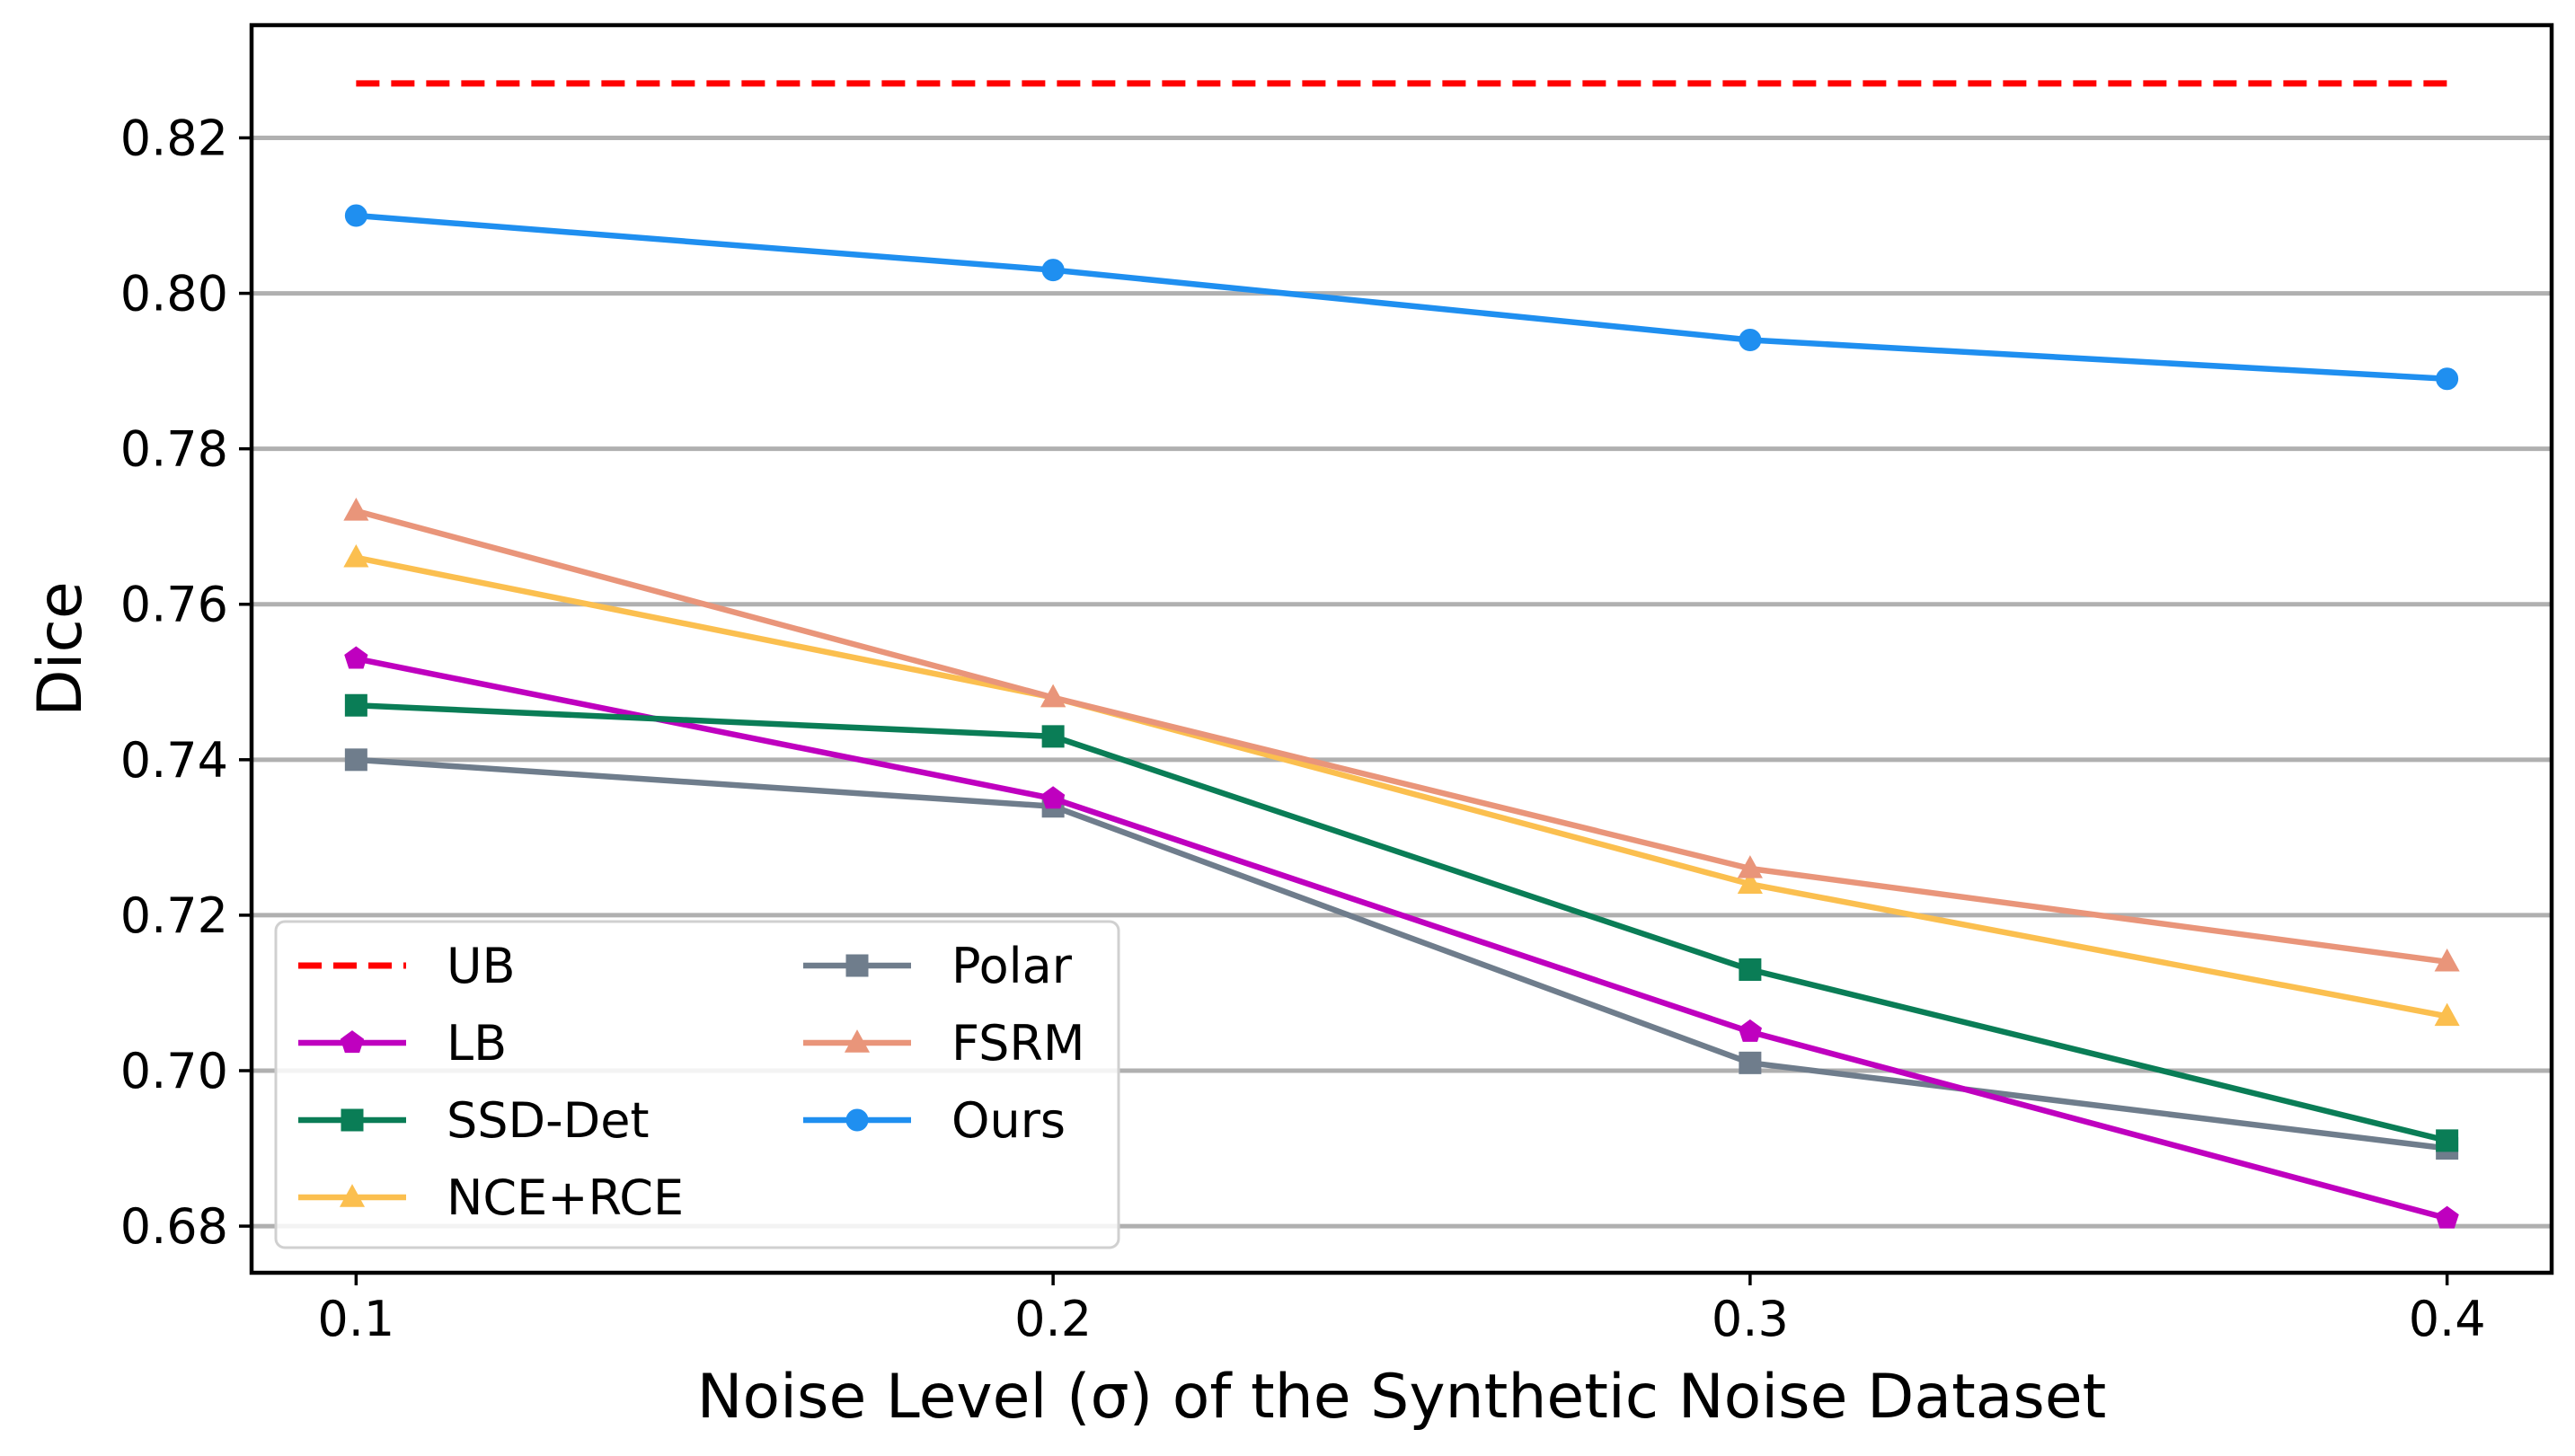  What do you see at coordinates (477, 1043) in the screenshot?
I see `legend-label: LB` at bounding box center [477, 1043].